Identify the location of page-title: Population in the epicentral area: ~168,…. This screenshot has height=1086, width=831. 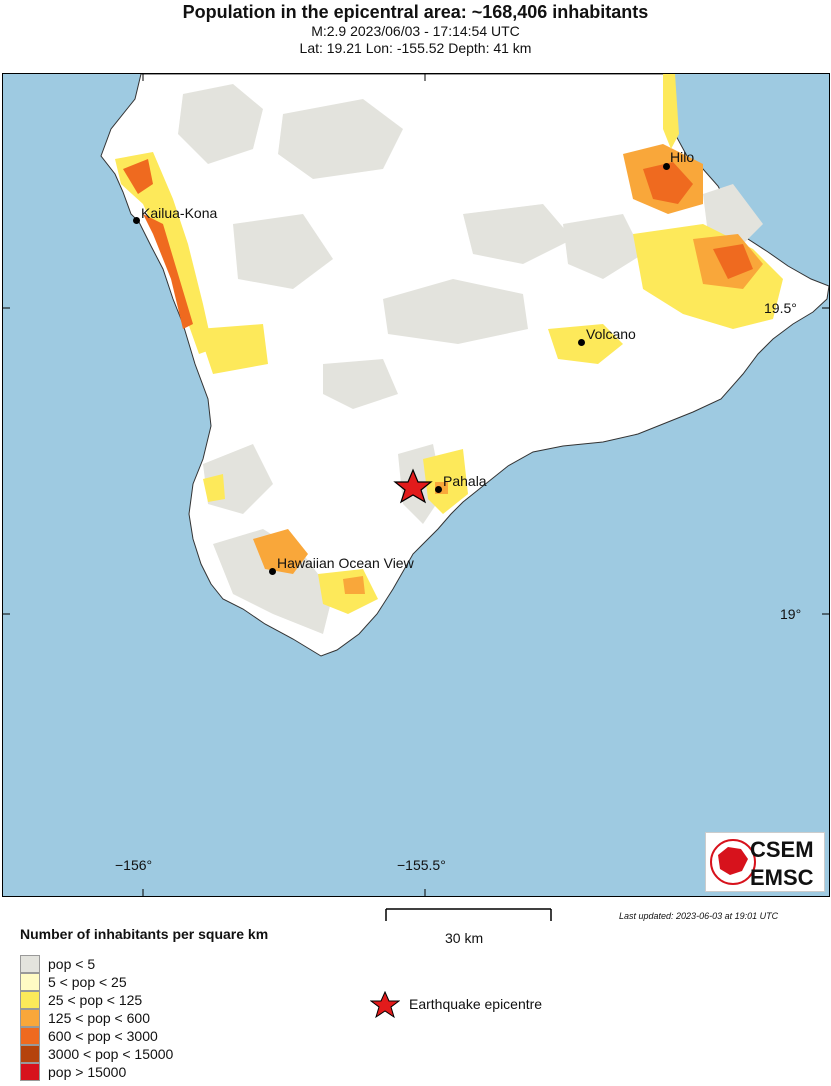
(415, 12).